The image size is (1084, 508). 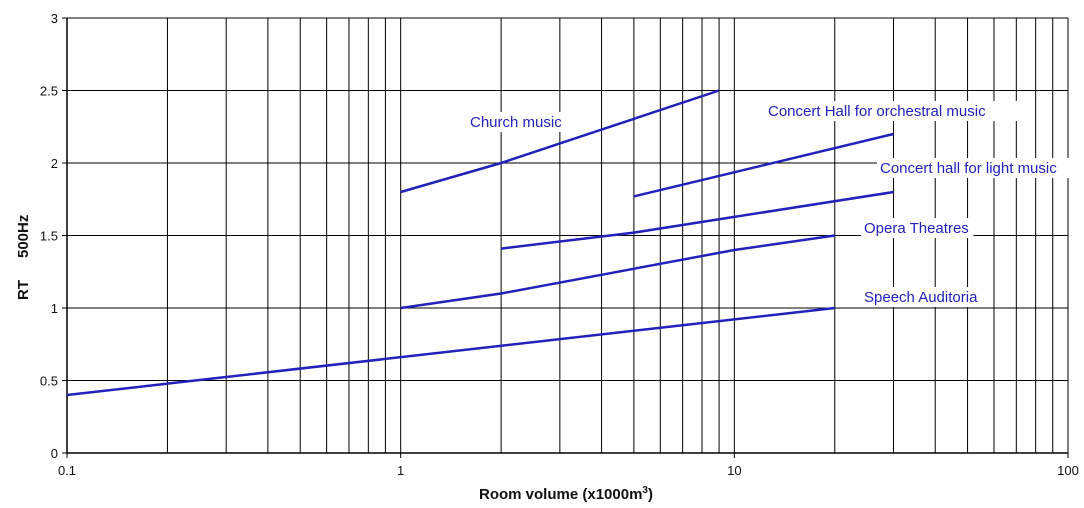 I want to click on x-axis-title: Room volume (x1000m3), so click(x=566, y=494).